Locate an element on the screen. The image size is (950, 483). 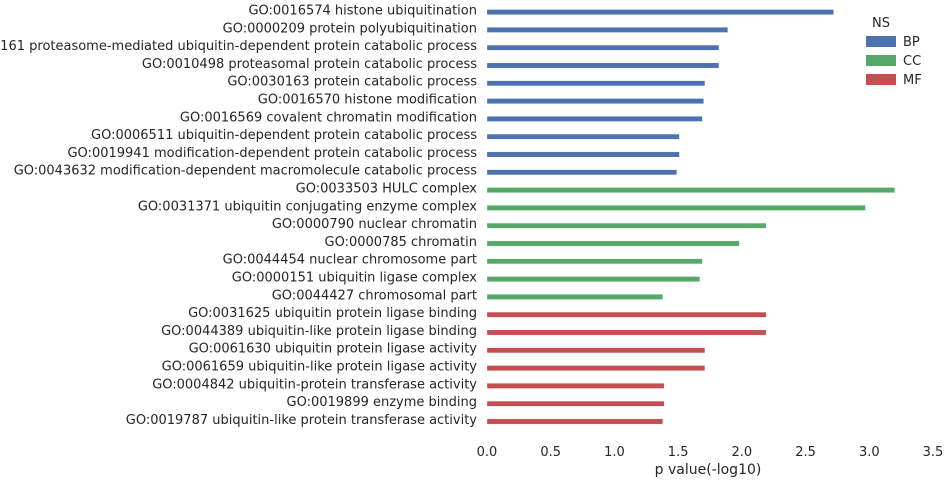
x-tick-label: 2.0 is located at coordinates (742, 452).